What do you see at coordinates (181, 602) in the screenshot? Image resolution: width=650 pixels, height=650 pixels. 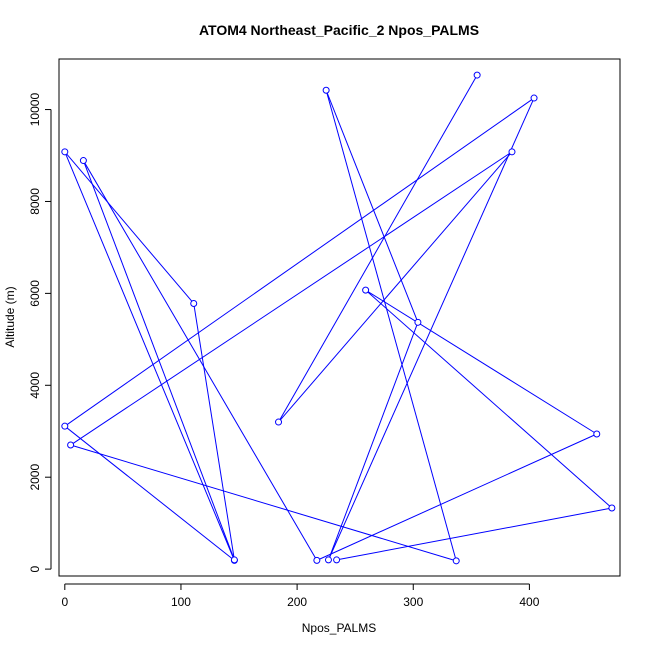 I see `x-tick-label: 100` at bounding box center [181, 602].